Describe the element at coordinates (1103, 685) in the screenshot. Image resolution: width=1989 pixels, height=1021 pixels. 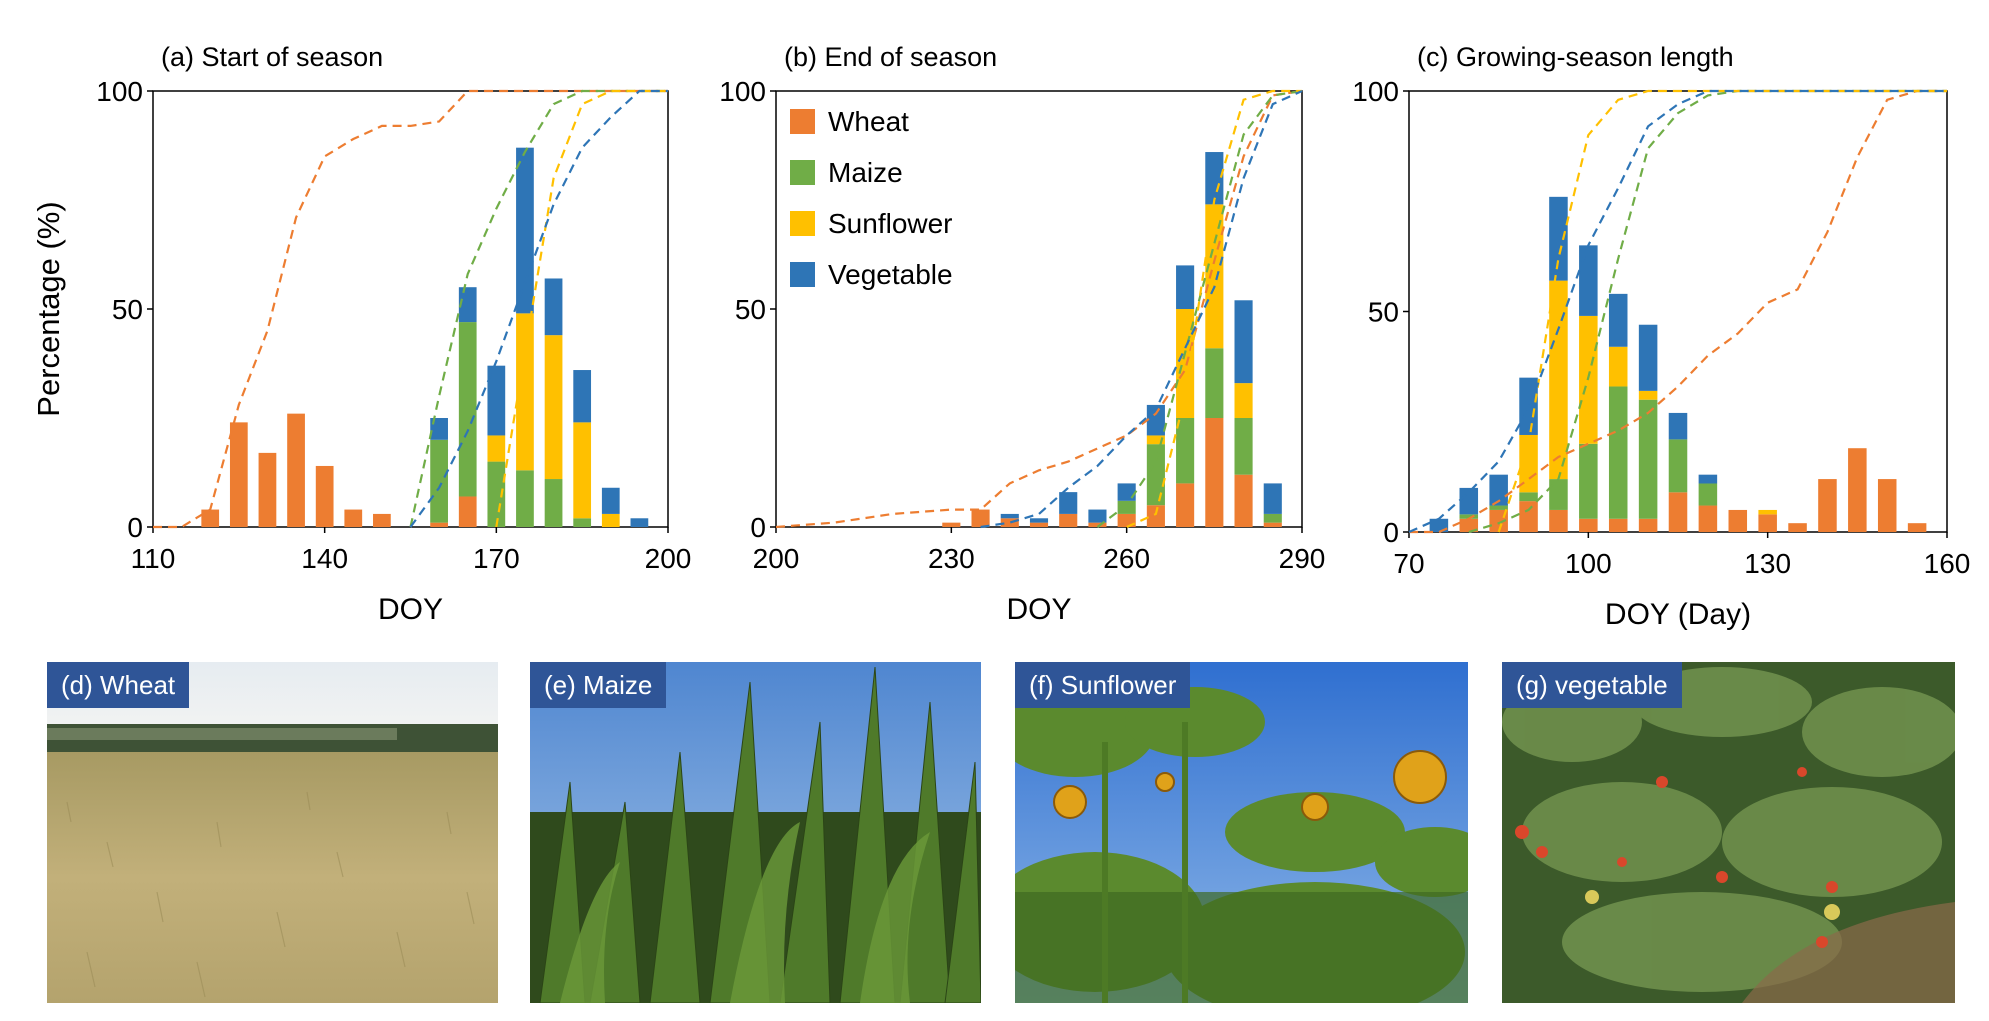
I see `photo-label-sunflower: (f) Sunflower` at that location.